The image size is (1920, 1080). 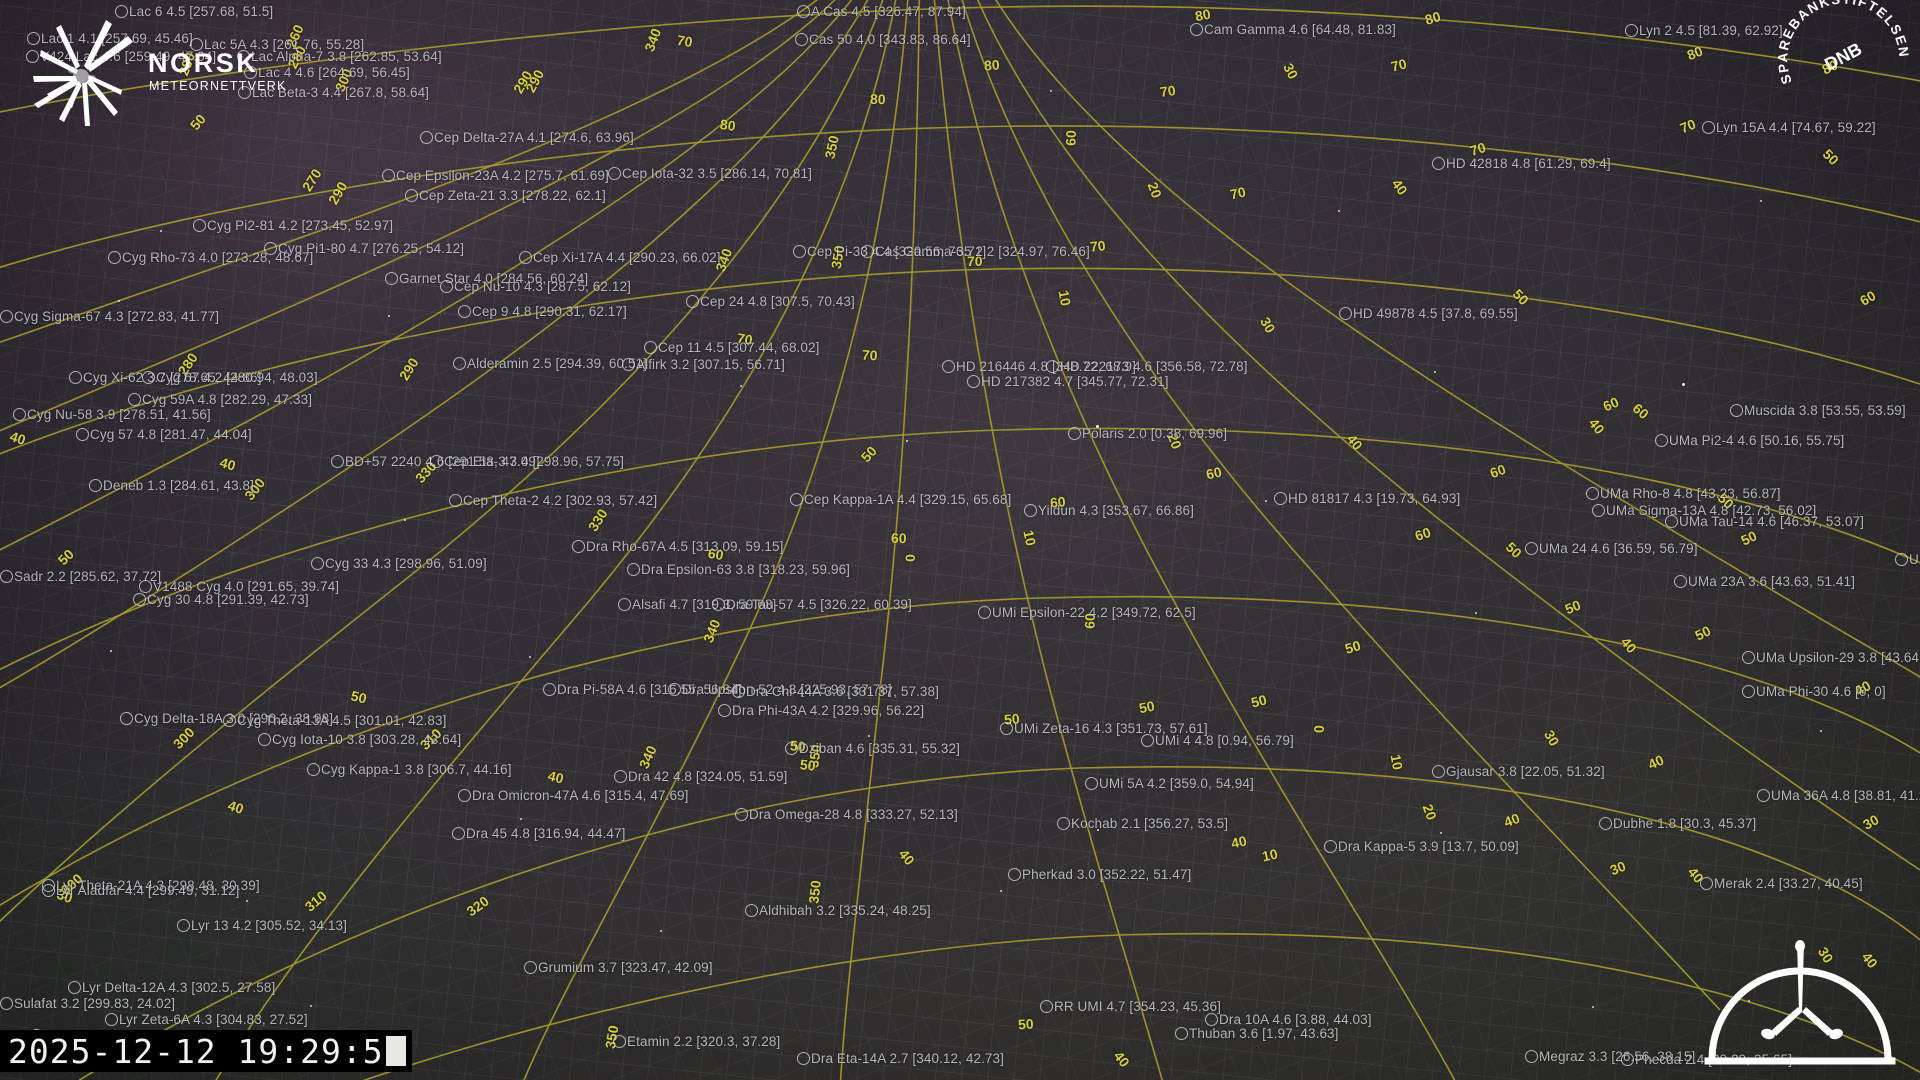 What do you see at coordinates (1800, 999) in the screenshot?
I see `allsky-dome-icon` at bounding box center [1800, 999].